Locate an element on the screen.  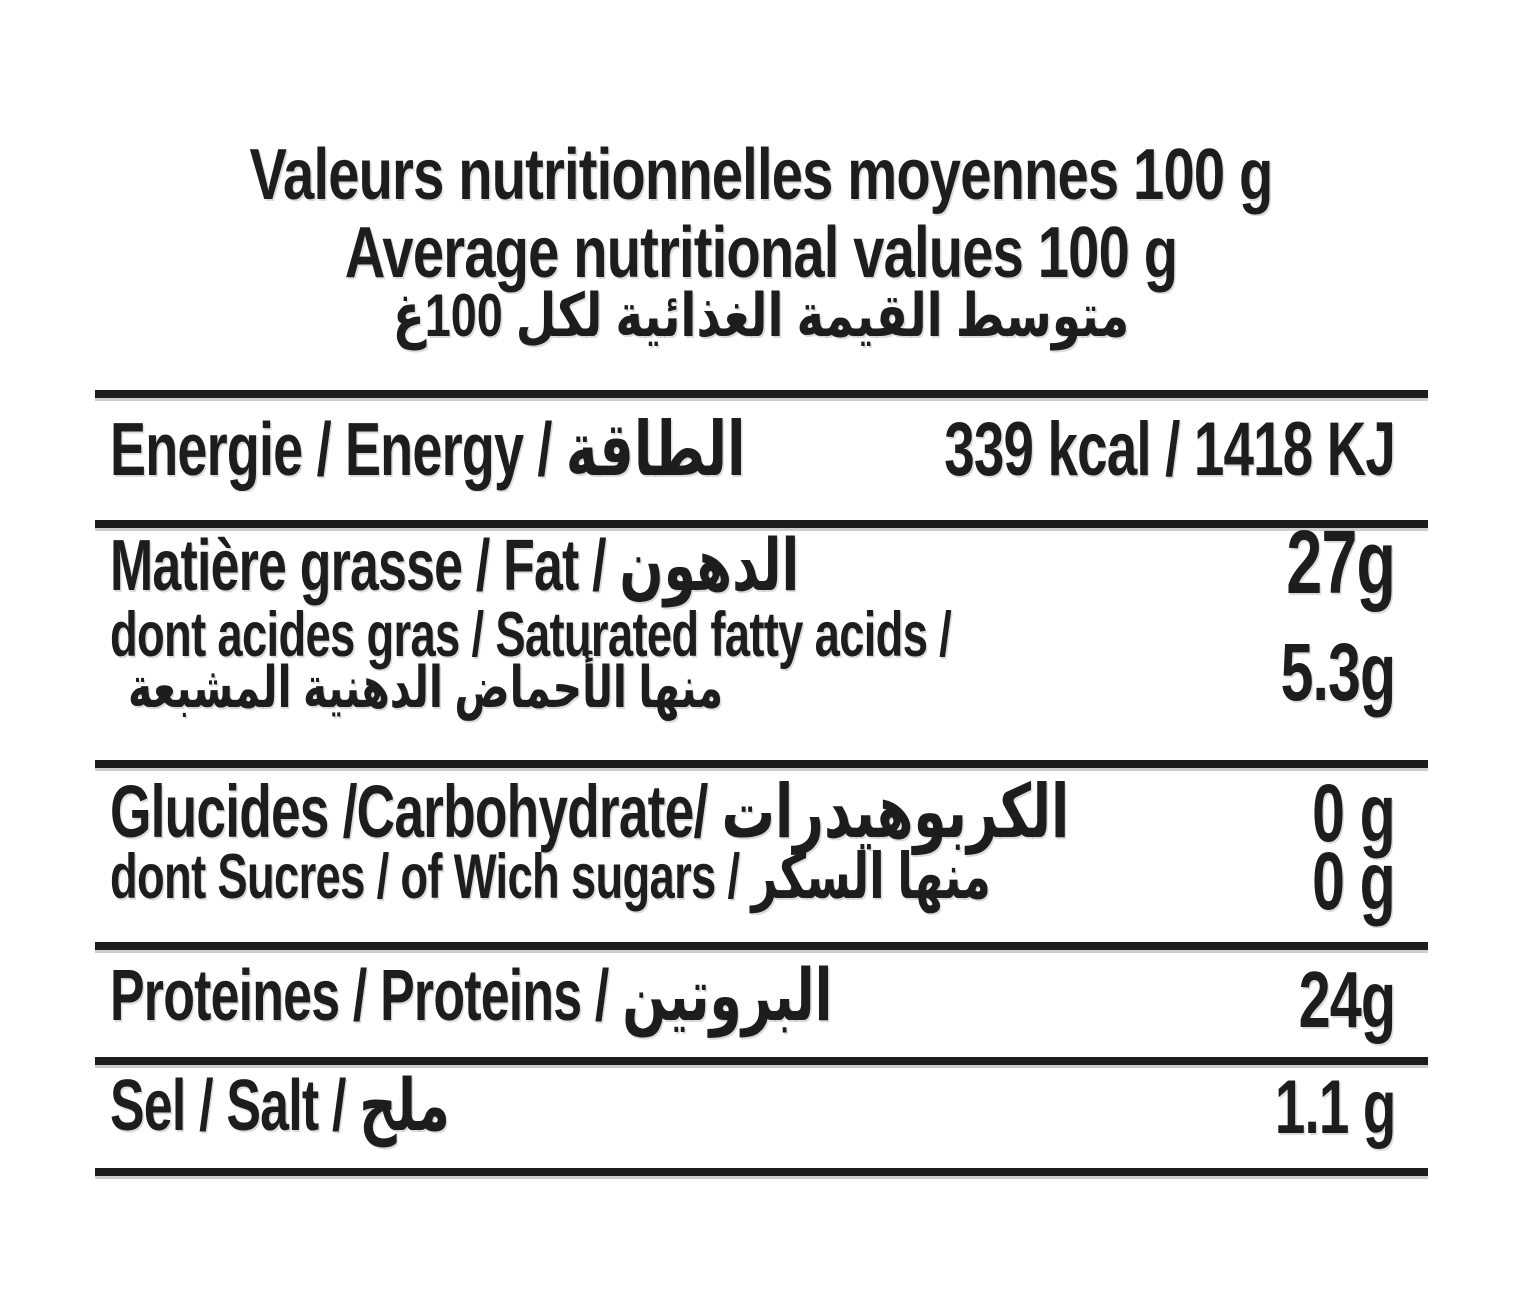
fat-row-value: 27g is located at coordinates (1341, 563).